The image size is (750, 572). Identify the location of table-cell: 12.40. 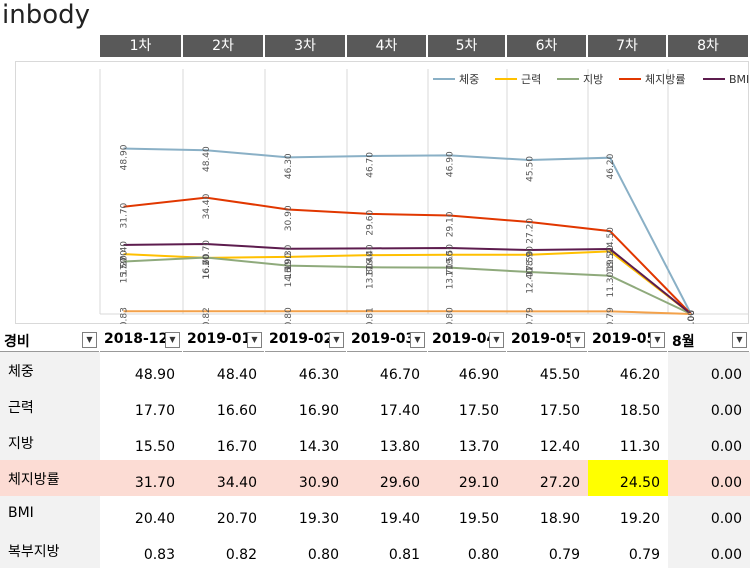
(547, 442).